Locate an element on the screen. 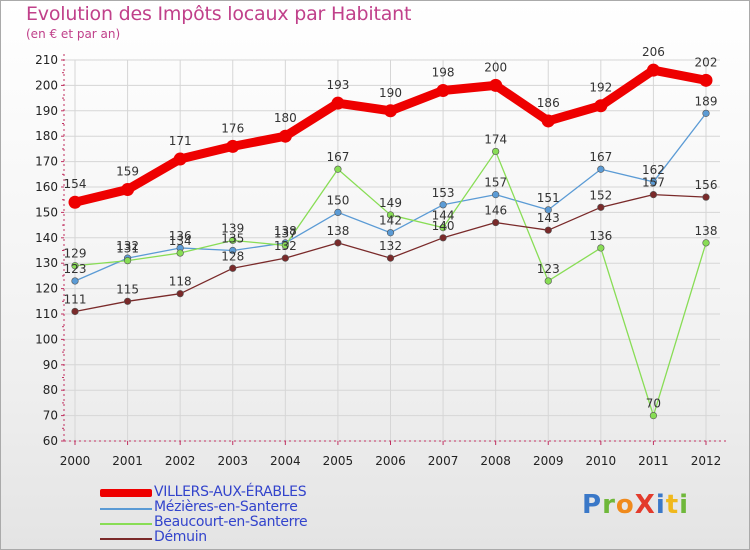  data-label: 142 is located at coordinates (390, 221).